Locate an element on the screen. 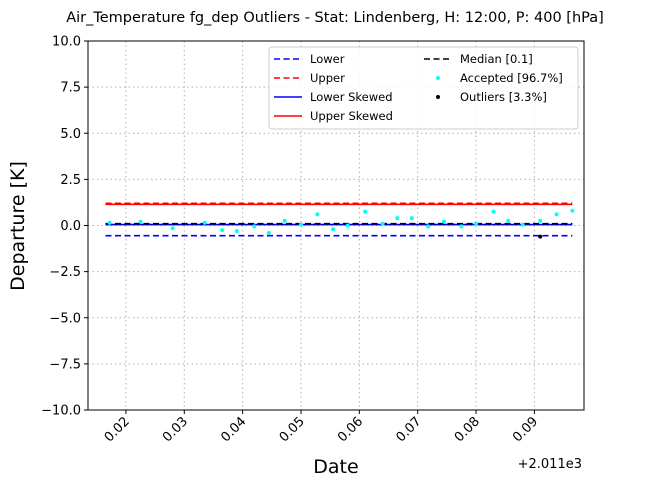 This screenshot has height=487, width=657. x-tick-label: 0.03 is located at coordinates (175, 429).